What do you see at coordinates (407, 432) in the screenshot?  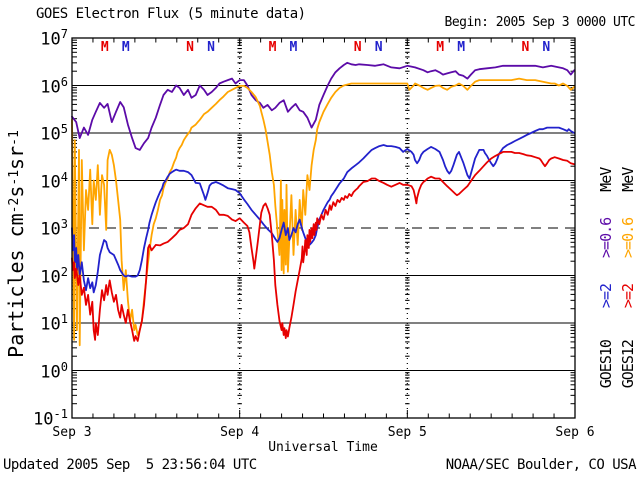 I see `x-tick-label: Sep 5` at bounding box center [407, 432].